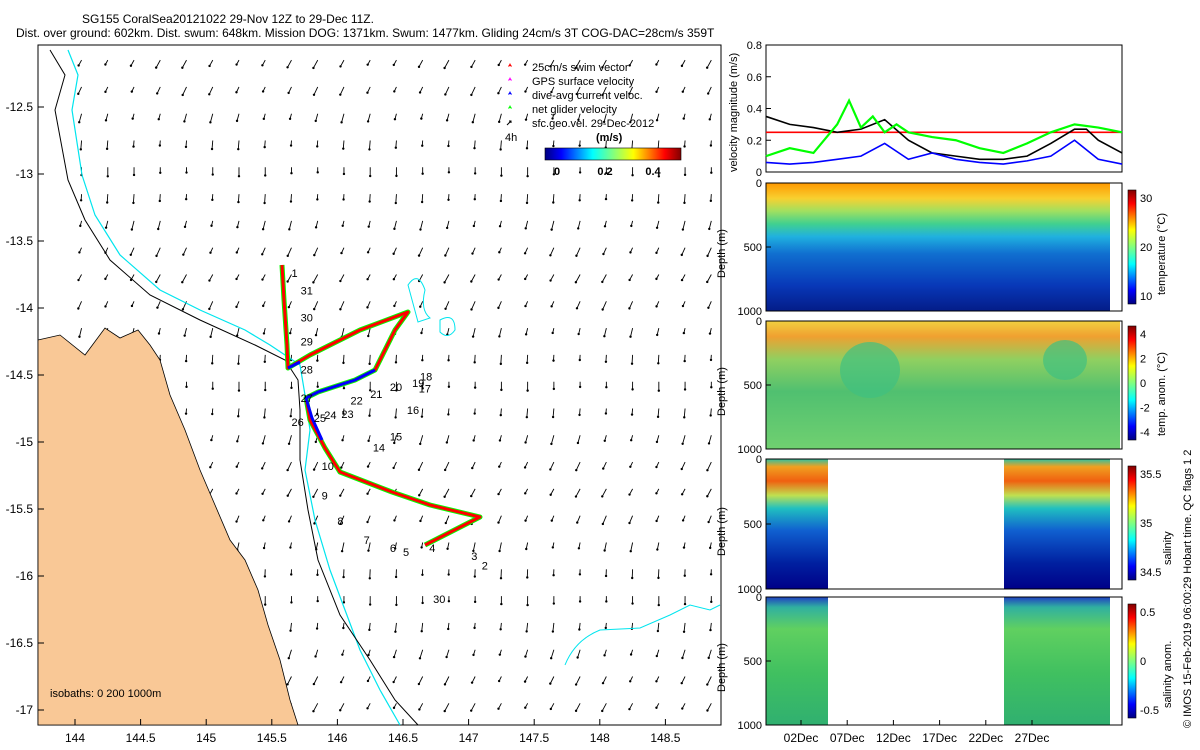  I want to click on salinity-section-late, so click(1057, 524).